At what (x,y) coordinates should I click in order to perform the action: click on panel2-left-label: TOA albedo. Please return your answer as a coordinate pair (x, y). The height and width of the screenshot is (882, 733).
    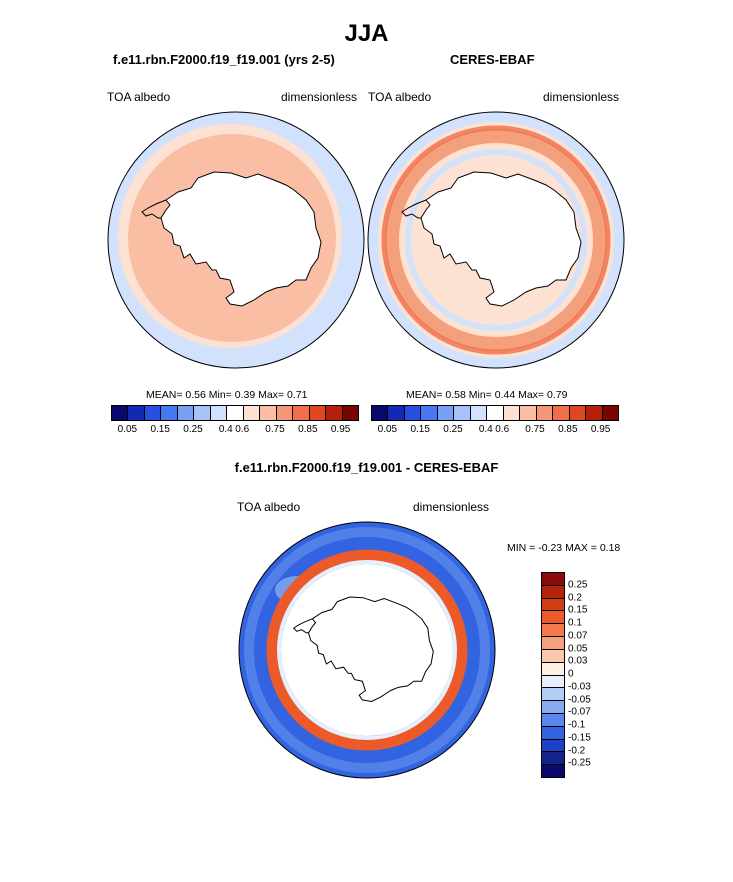
    Looking at the image, I should click on (400, 97).